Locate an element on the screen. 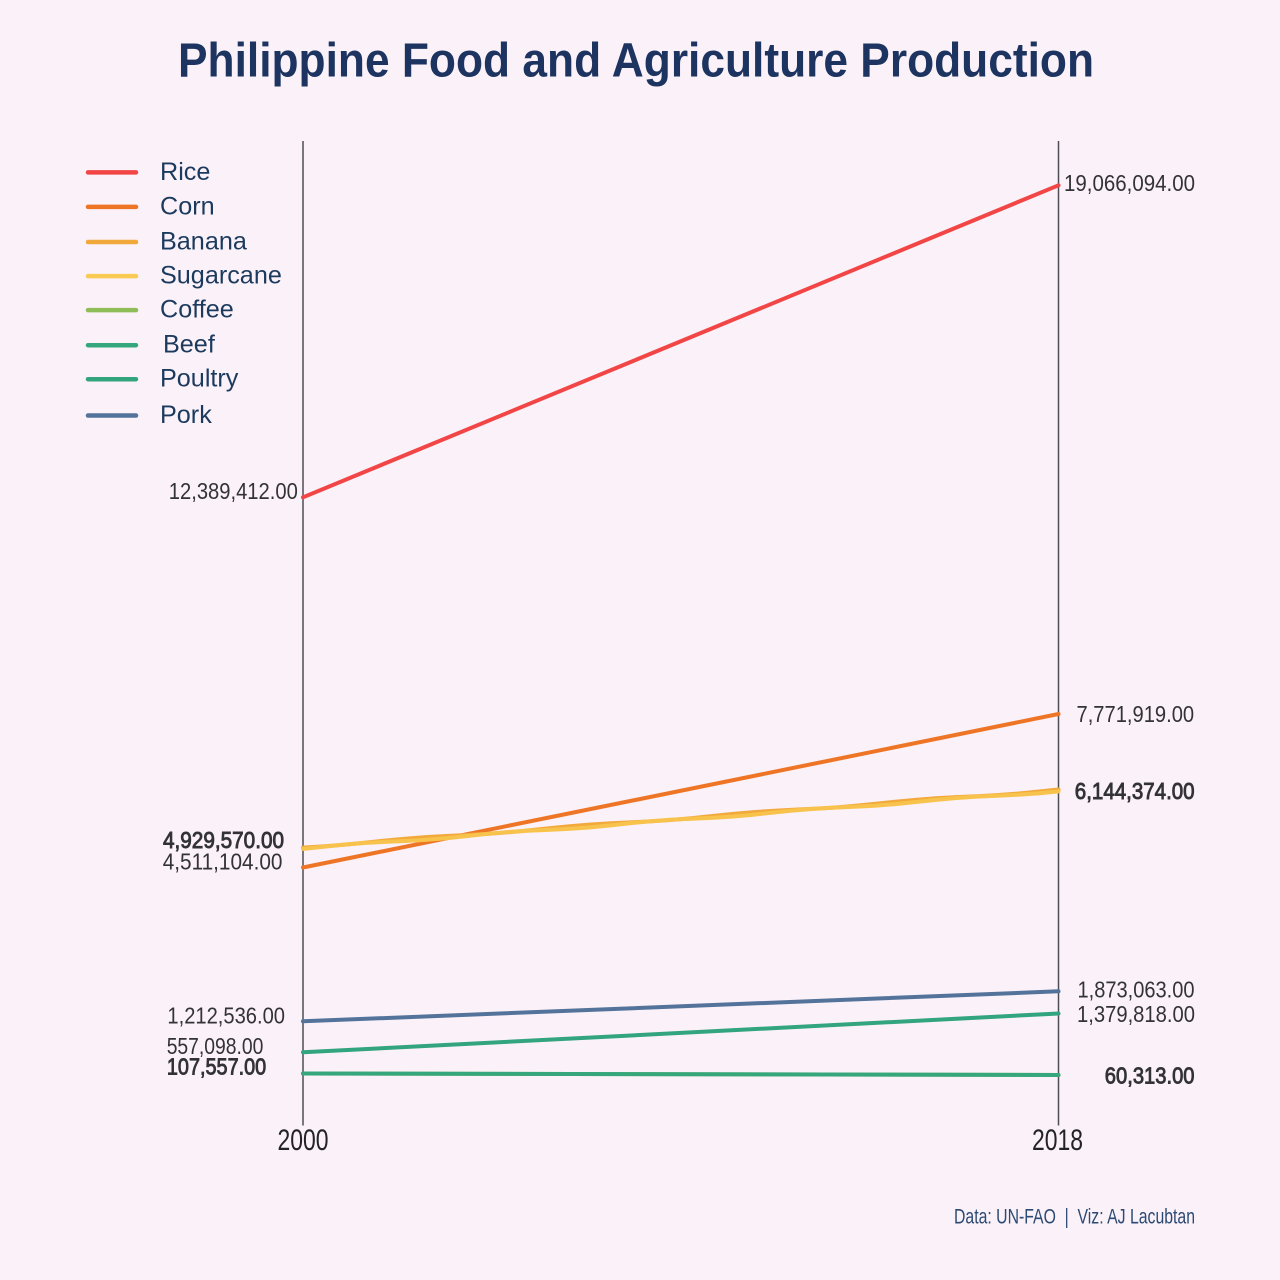 The height and width of the screenshot is (1280, 1280). svg-text: 60,313.00 is located at coordinates (1150, 1076).